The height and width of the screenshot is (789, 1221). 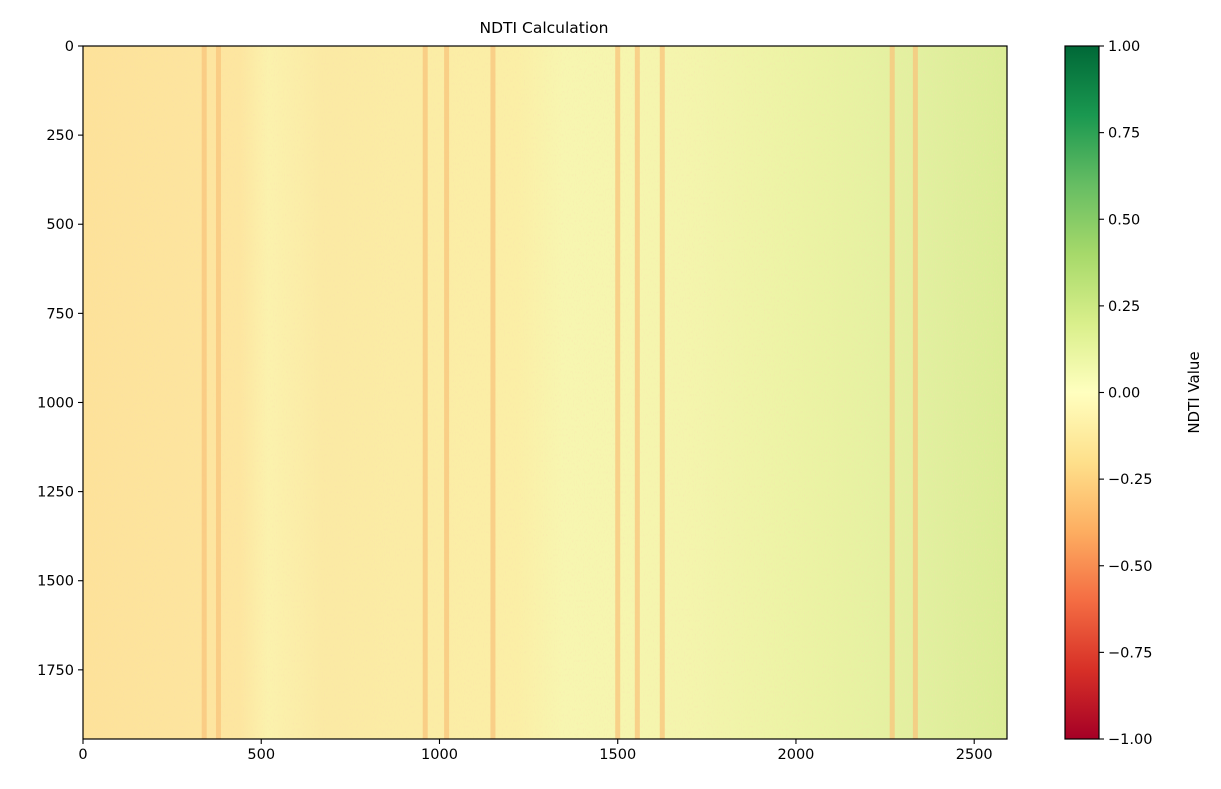 I want to click on colorbar-tick-label: −0.25, so click(x=1130, y=480).